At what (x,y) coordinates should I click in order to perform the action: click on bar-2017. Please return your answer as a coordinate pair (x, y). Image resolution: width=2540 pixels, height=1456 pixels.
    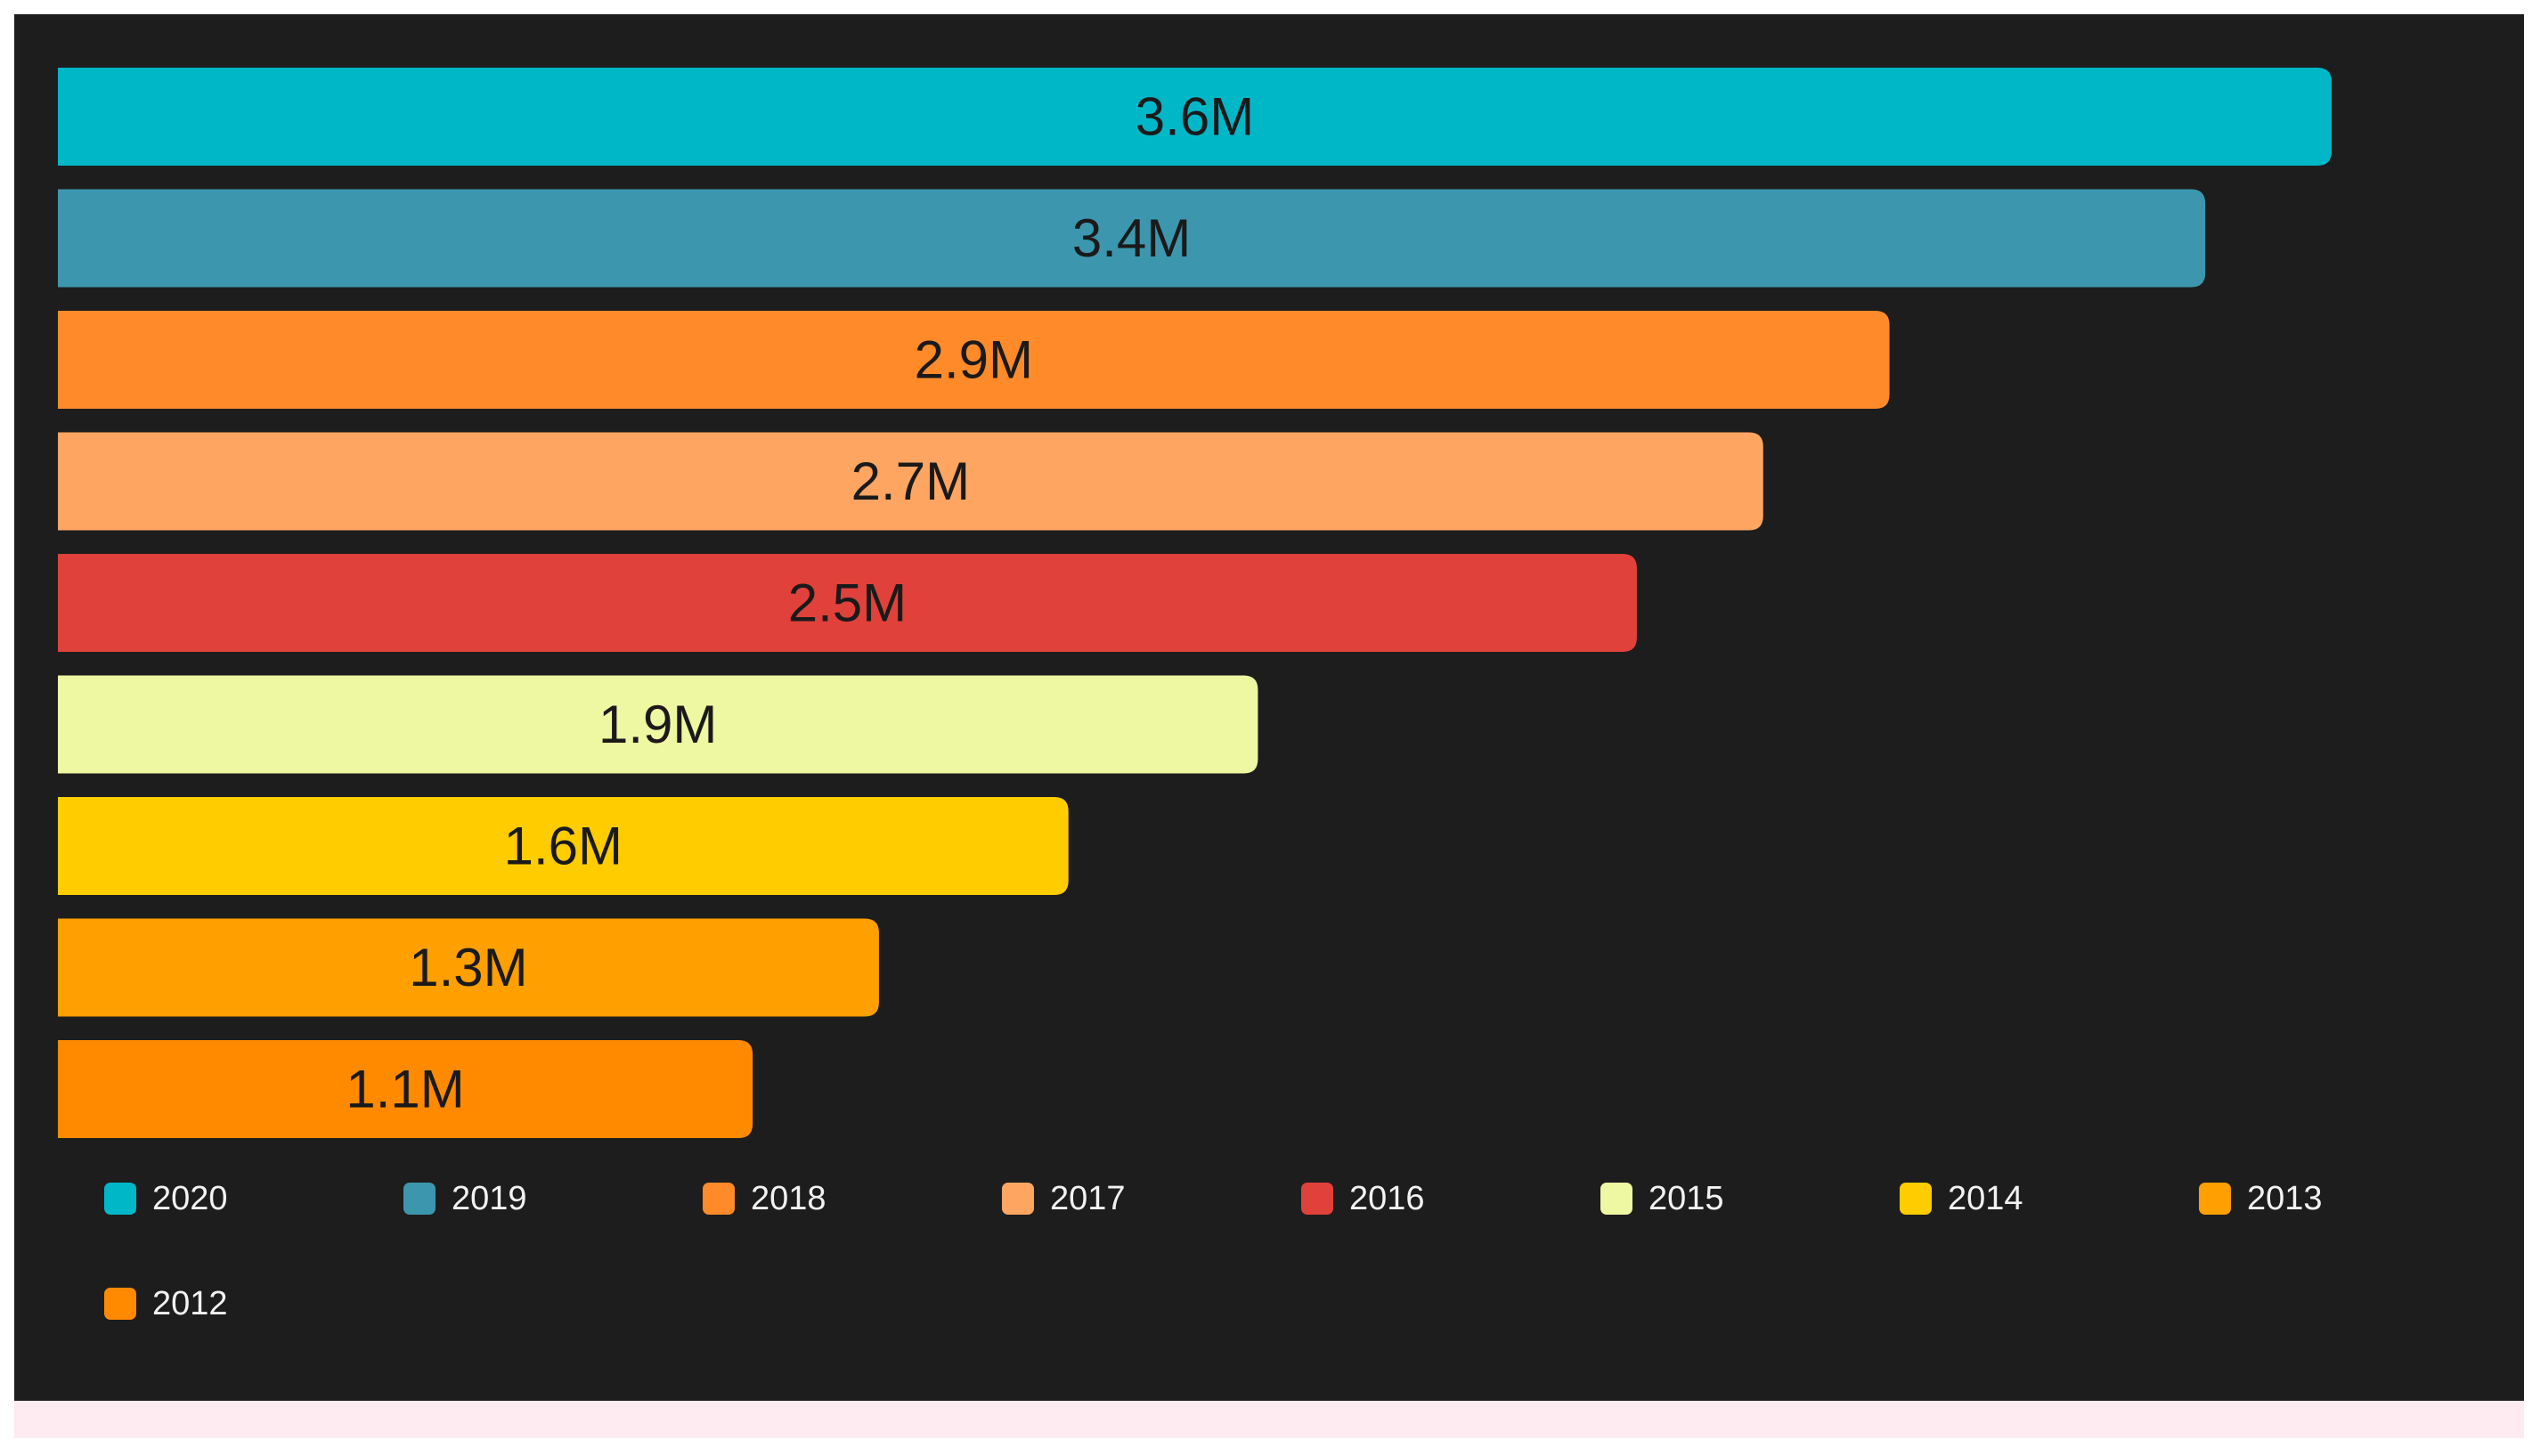
    Looking at the image, I should click on (910, 481).